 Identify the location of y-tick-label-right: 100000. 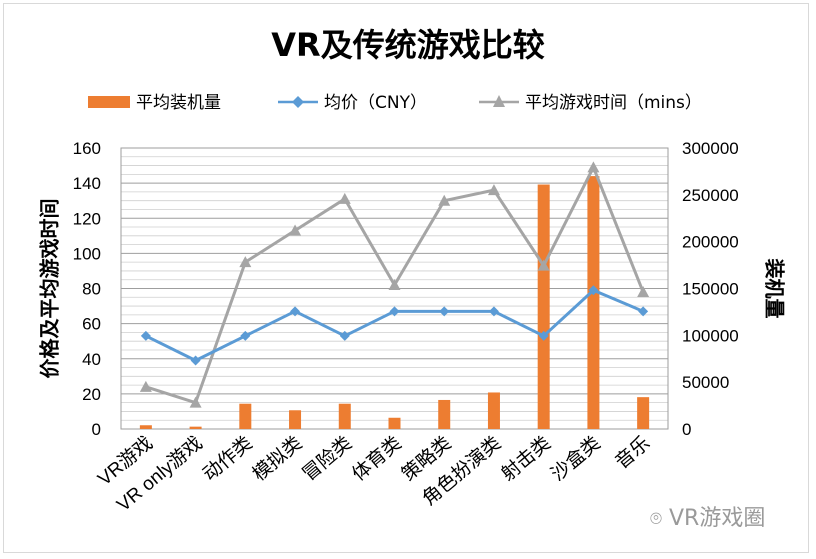
(710, 335).